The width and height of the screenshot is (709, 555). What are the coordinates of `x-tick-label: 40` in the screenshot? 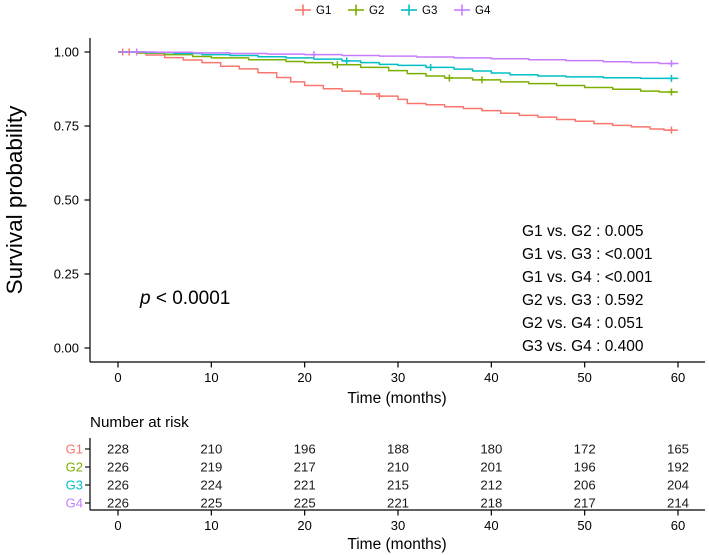 It's located at (491, 377).